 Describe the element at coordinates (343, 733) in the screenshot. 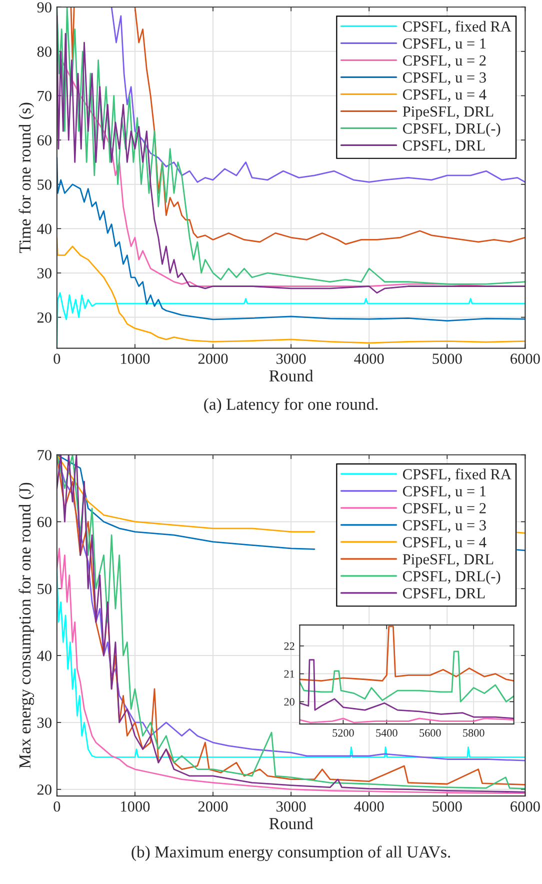

I see `x-tick-label: 5200` at that location.